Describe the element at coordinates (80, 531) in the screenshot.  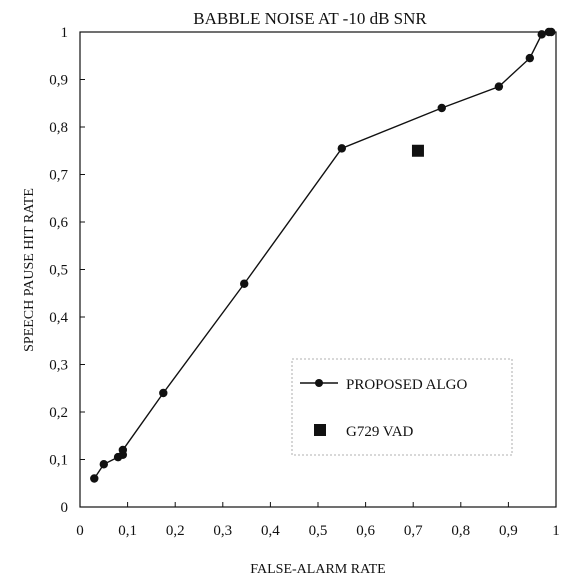
I see `x-tick-label: 0` at that location.